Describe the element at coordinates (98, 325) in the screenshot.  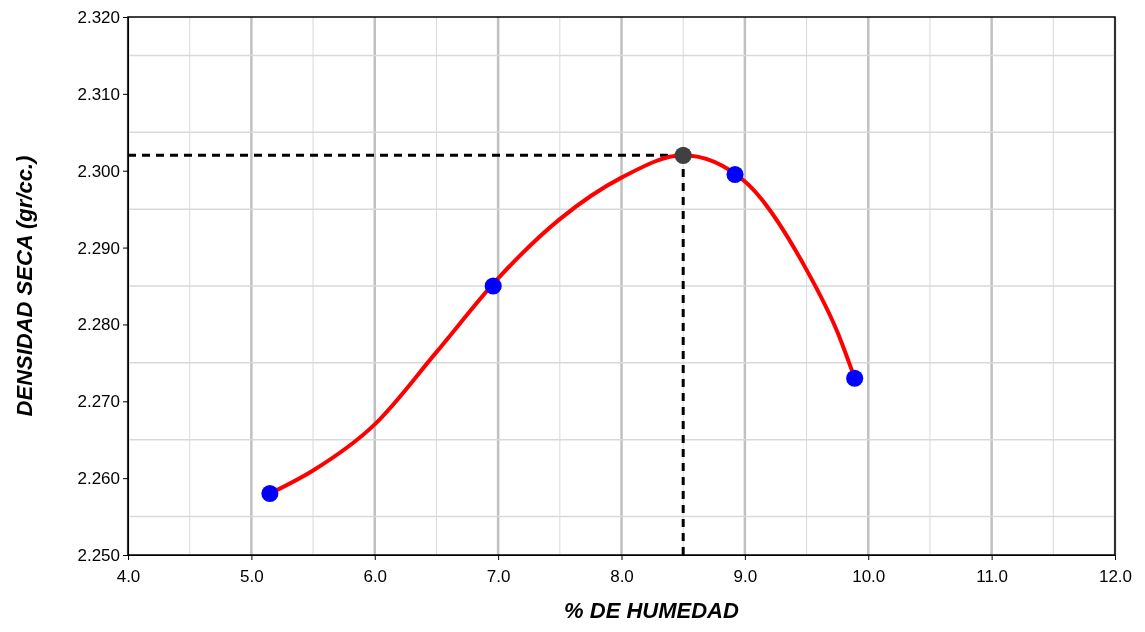
I see `y-tick-label: 2.280` at that location.